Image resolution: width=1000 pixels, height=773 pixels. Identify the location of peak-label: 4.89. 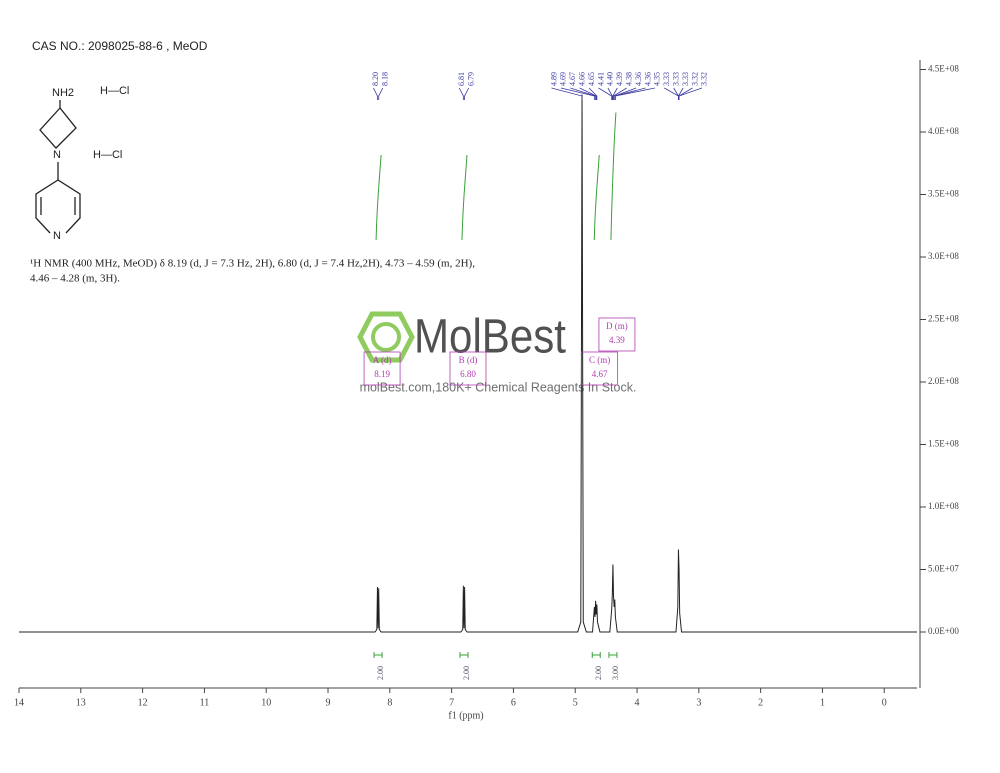
(553, 79).